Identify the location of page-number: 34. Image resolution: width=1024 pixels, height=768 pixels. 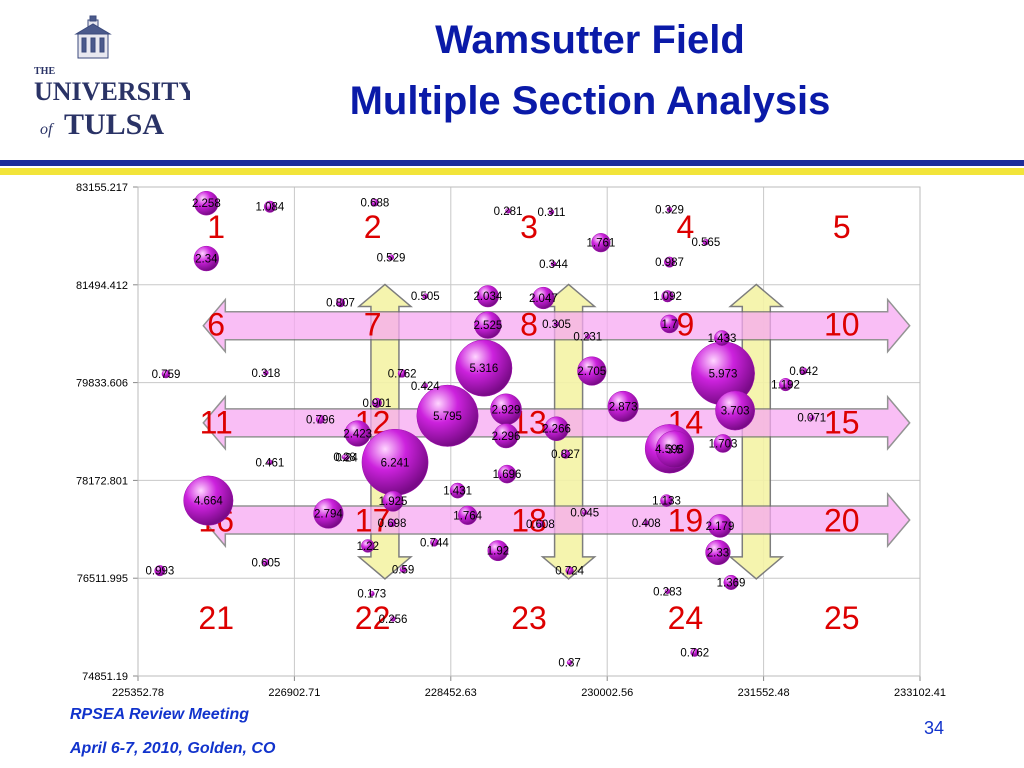
(933, 728).